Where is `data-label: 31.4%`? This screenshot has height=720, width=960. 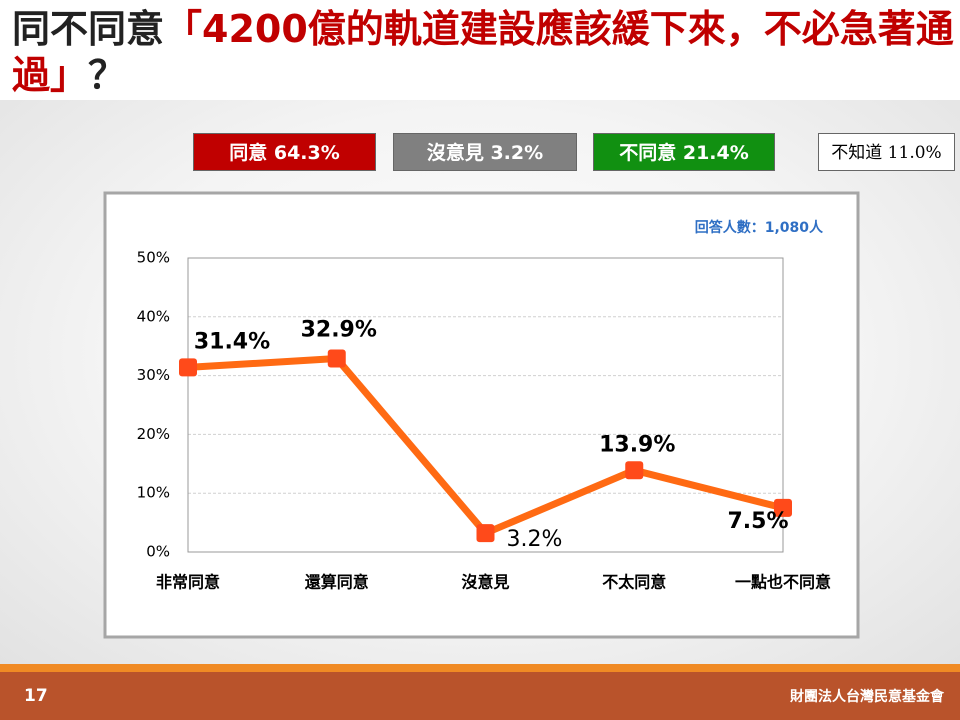 data-label: 31.4% is located at coordinates (232, 341).